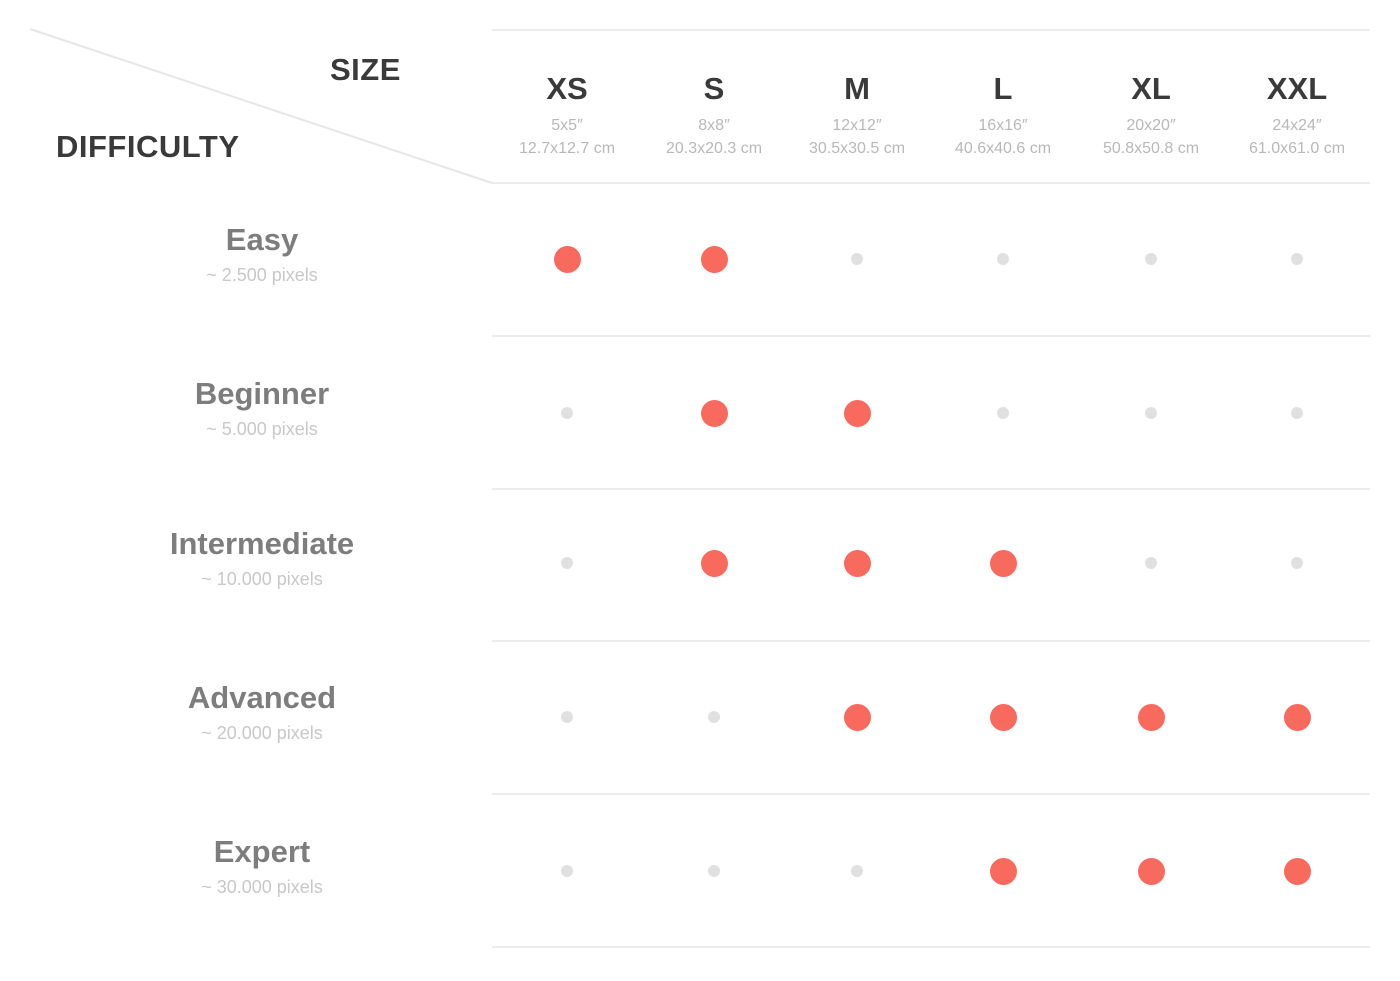 The image size is (1400, 981). What do you see at coordinates (1151, 88) in the screenshot?
I see `size-label: XL` at bounding box center [1151, 88].